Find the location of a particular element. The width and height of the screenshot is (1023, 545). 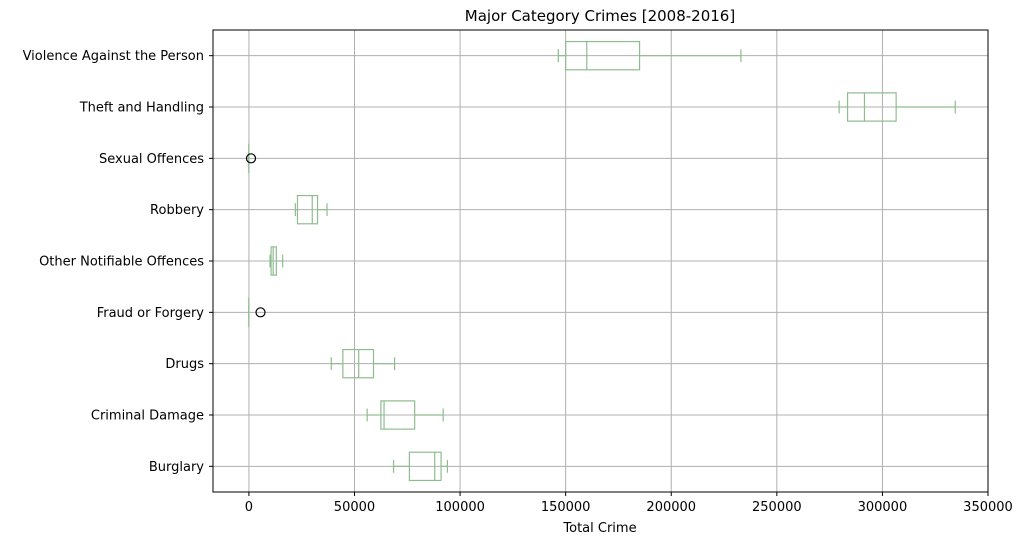

x-tick-label: 300000 is located at coordinates (883, 507).